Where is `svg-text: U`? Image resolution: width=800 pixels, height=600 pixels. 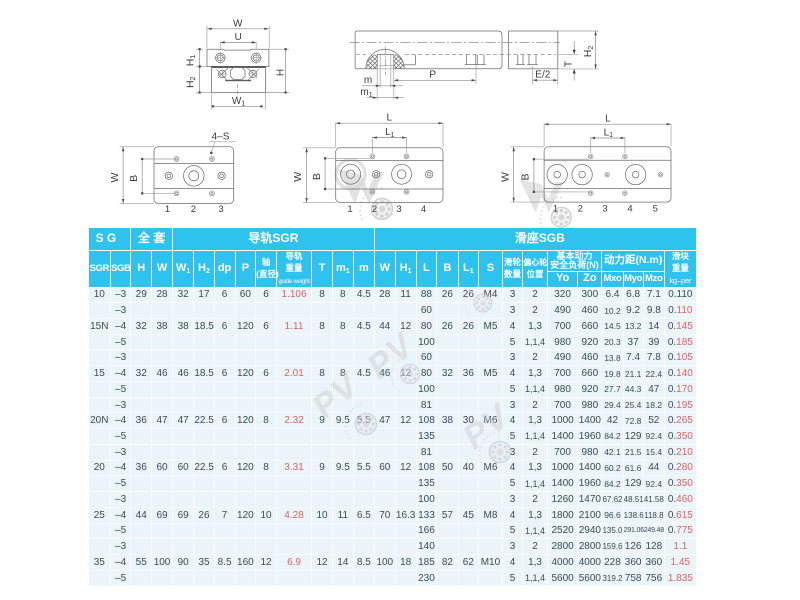 svg-text: U is located at coordinates (238, 37).